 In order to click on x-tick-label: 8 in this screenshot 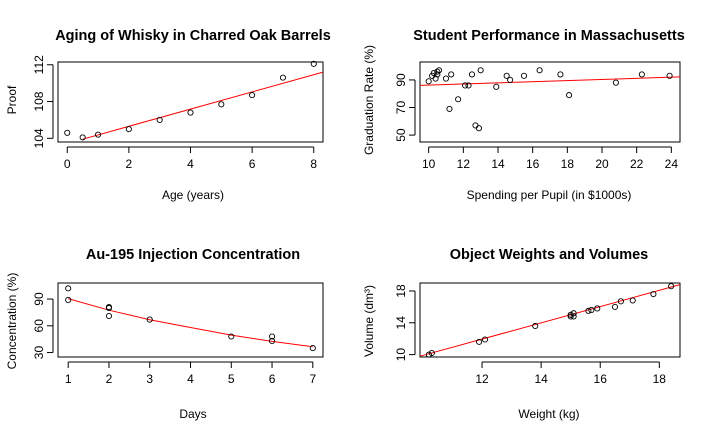, I will do `click(313, 164)`.